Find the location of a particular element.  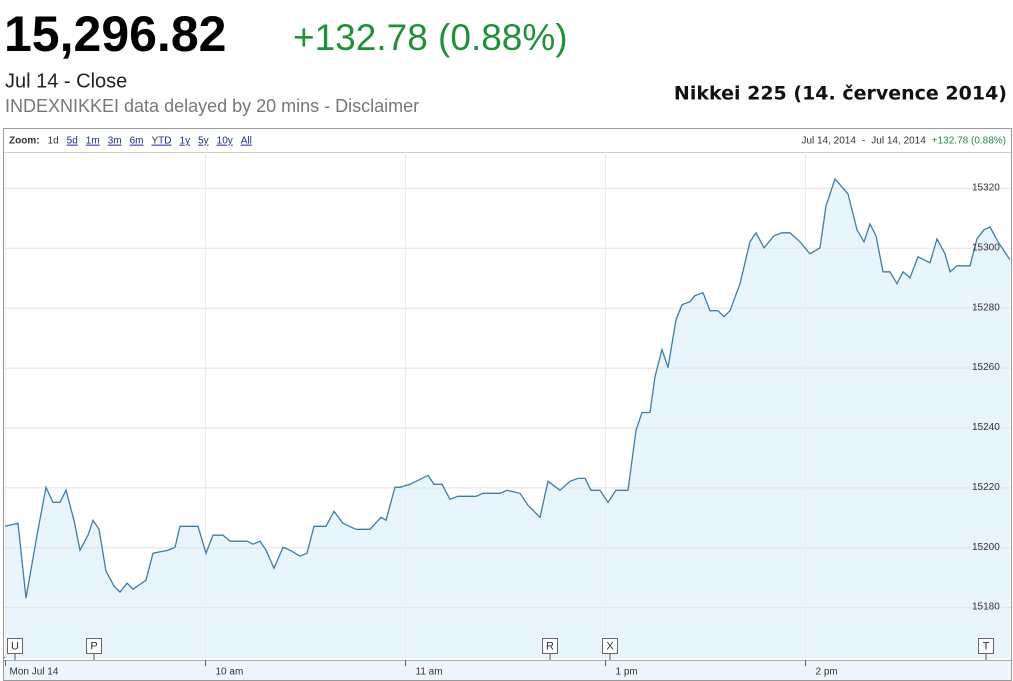

zoom-option: 3m is located at coordinates (115, 141).